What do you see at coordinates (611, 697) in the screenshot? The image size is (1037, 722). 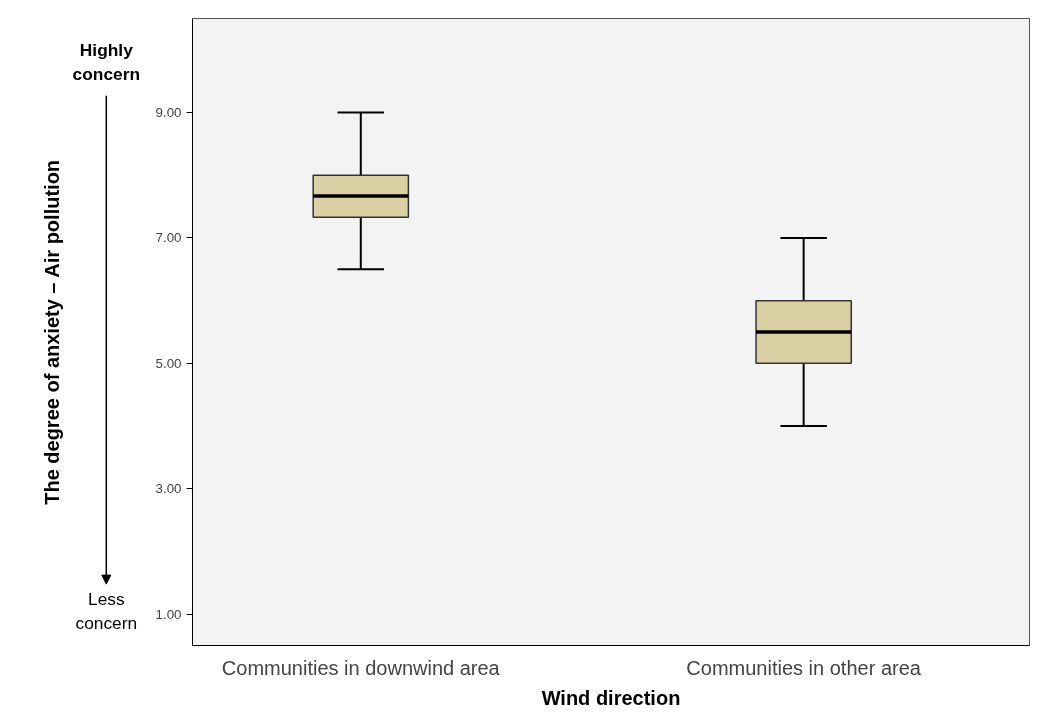 I see `x-axis-title: Wind direction` at bounding box center [611, 697].